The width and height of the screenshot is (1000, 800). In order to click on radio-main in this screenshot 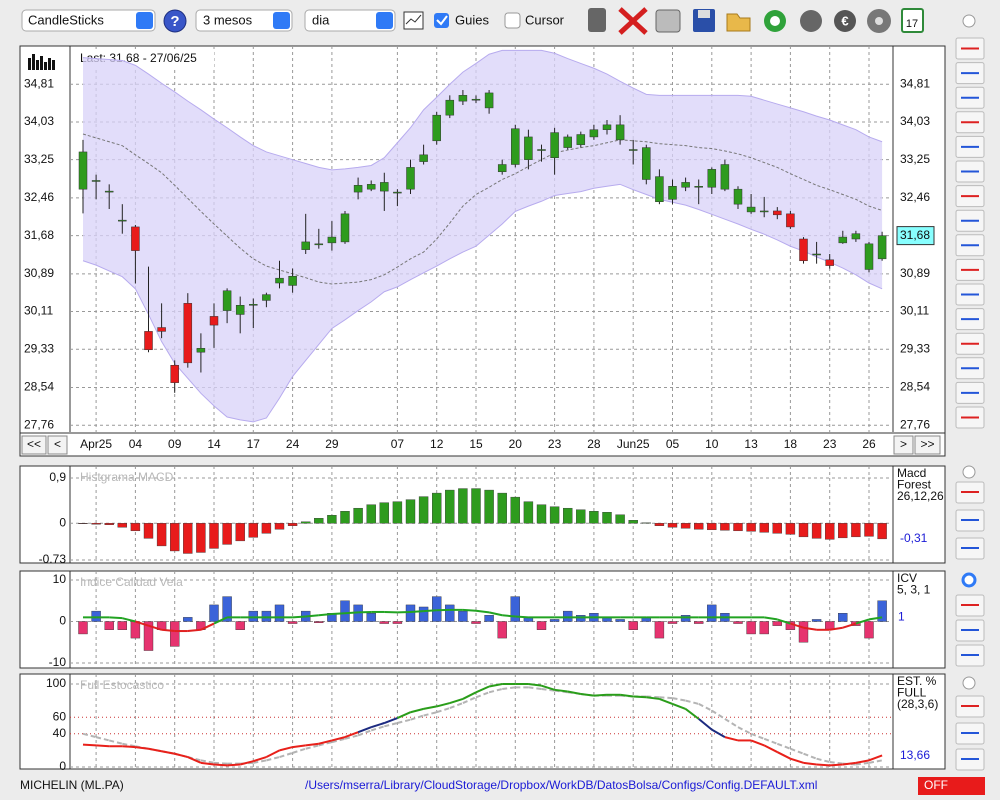, I will do `click(969, 21)`.